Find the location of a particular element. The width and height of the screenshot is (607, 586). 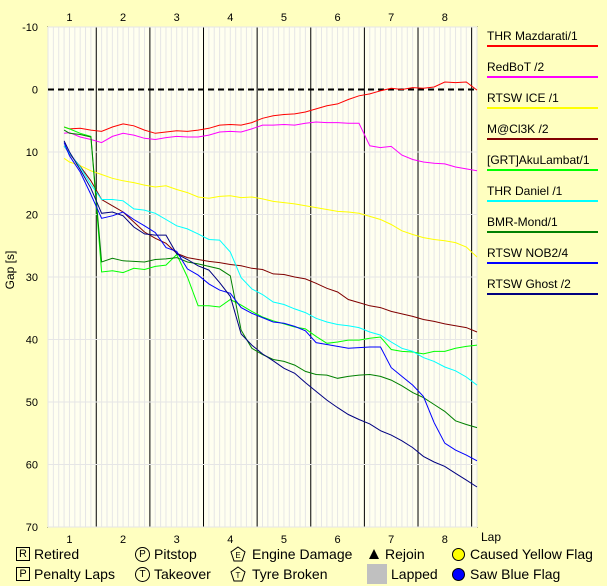

key-penalty: P Penalty Laps is located at coordinates (65, 574).